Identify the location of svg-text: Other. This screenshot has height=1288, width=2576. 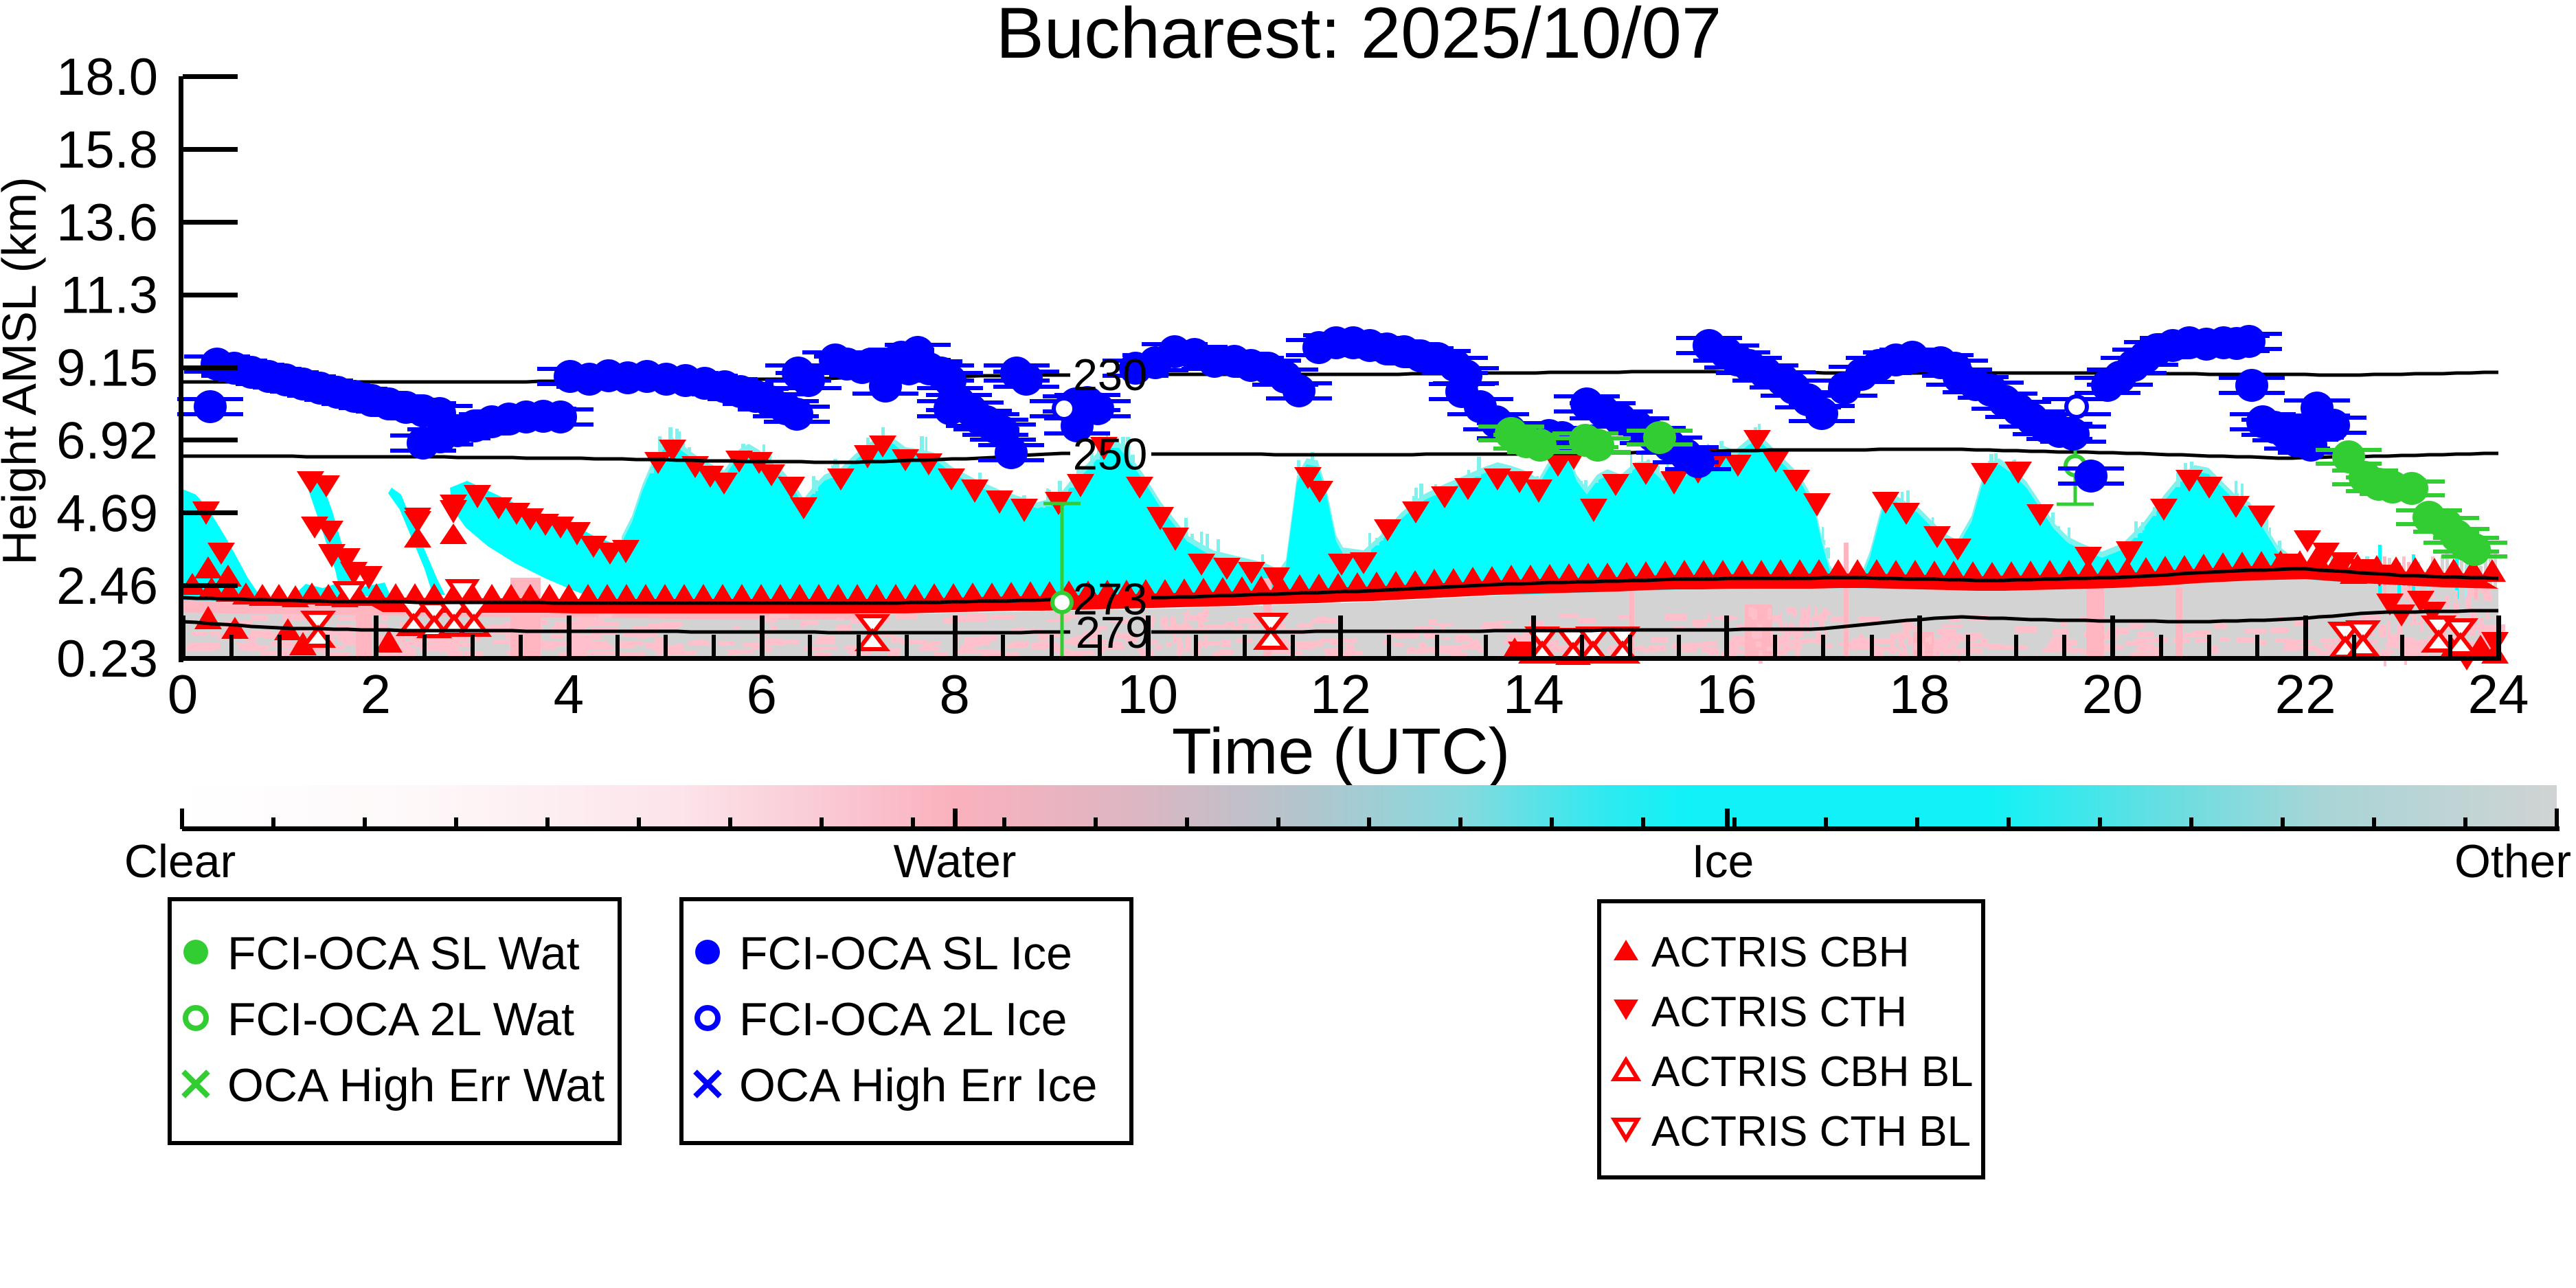
(2512, 861).